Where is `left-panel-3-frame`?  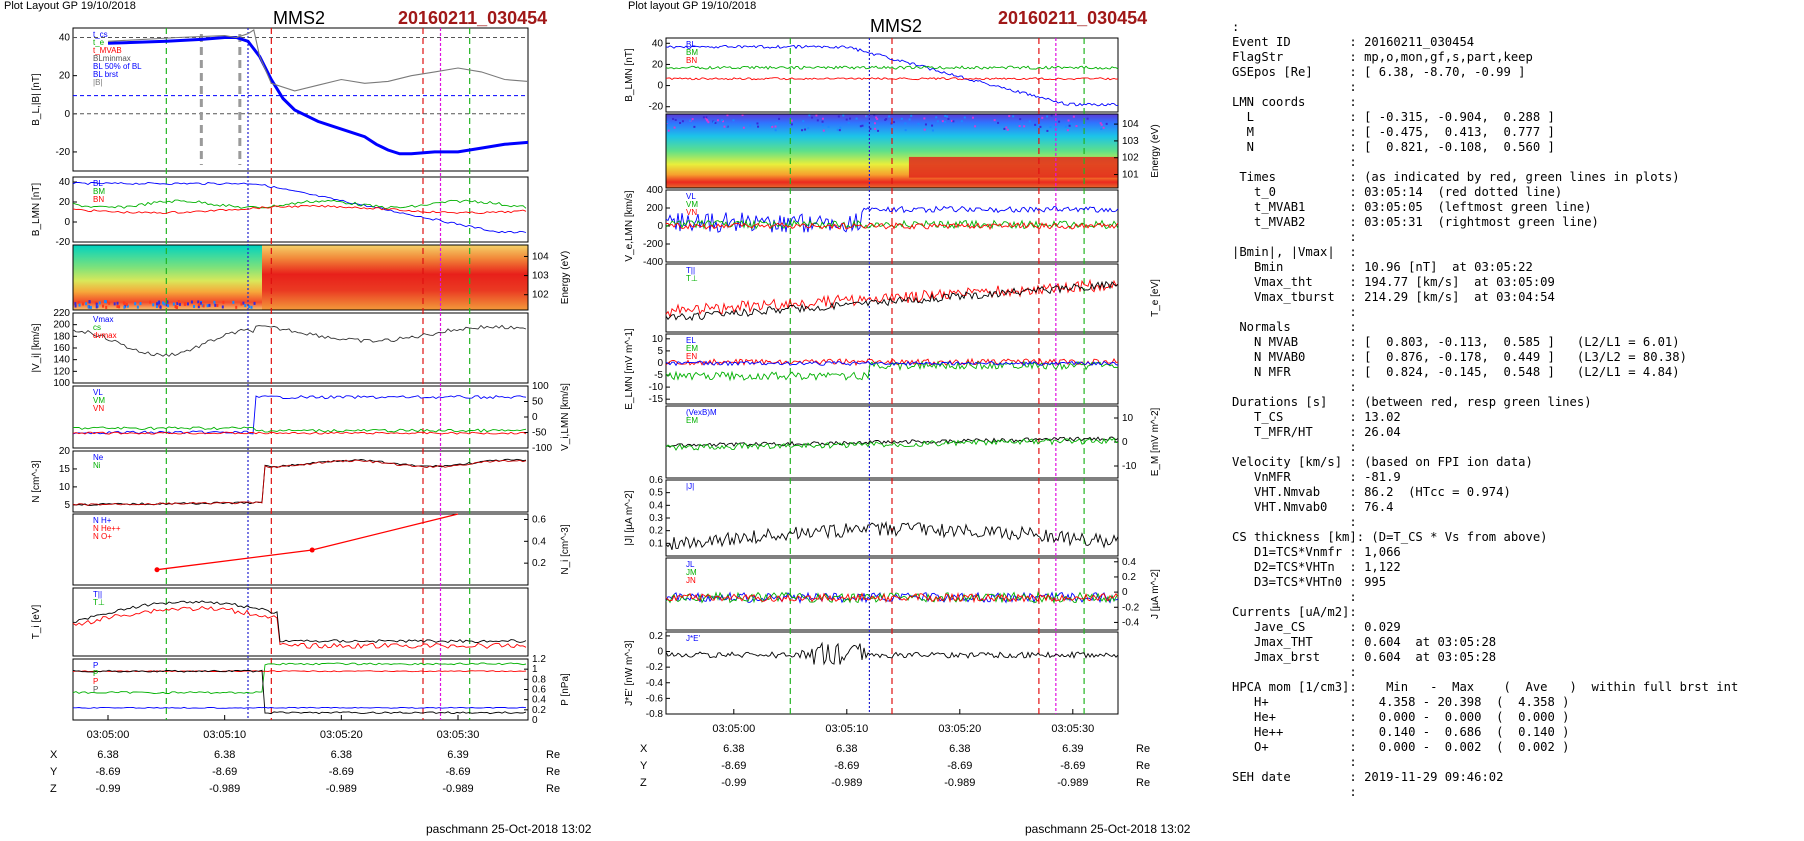 left-panel-3-frame is located at coordinates (300, 277).